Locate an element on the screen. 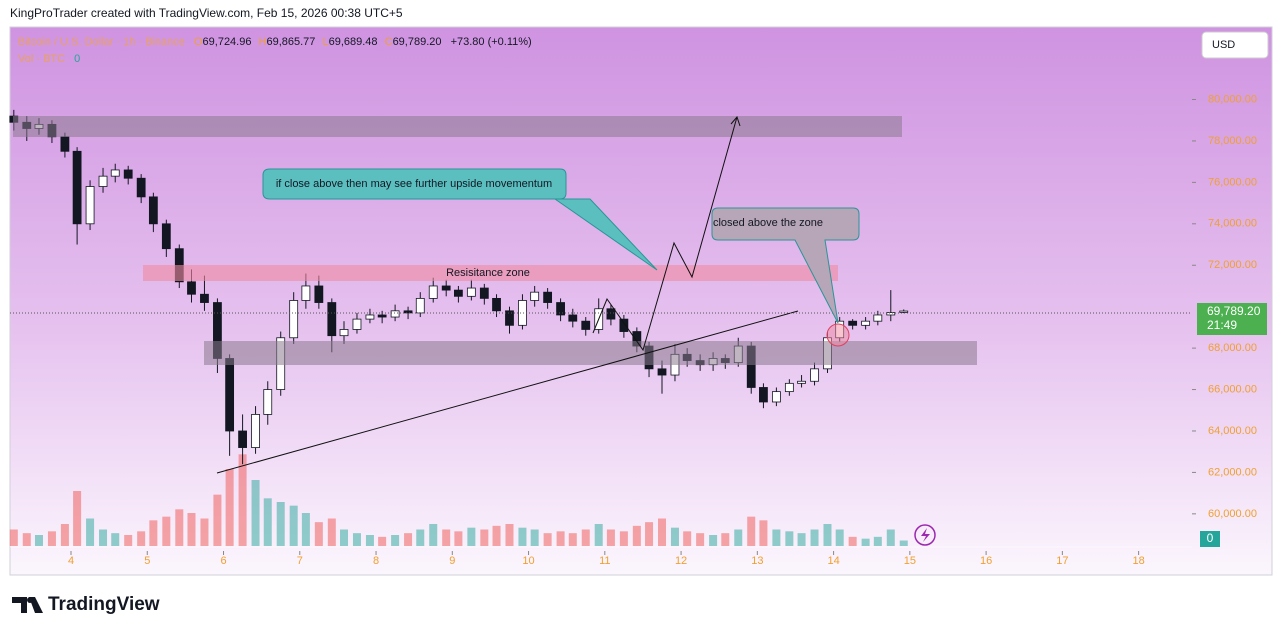  x-tick-label: 7 is located at coordinates (300, 561).